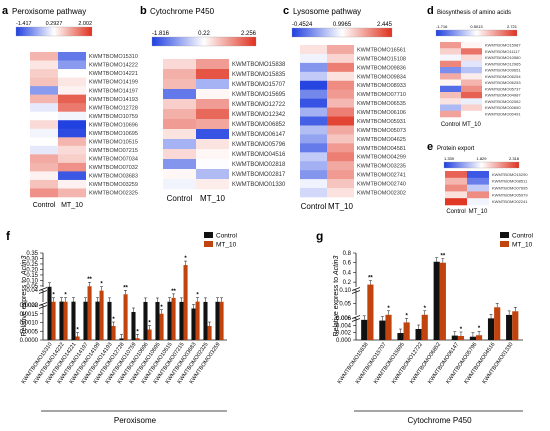 The width and height of the screenshot is (550, 431). Describe the element at coordinates (143, 11) in the screenshot. I see `panel-letter: b` at that location.